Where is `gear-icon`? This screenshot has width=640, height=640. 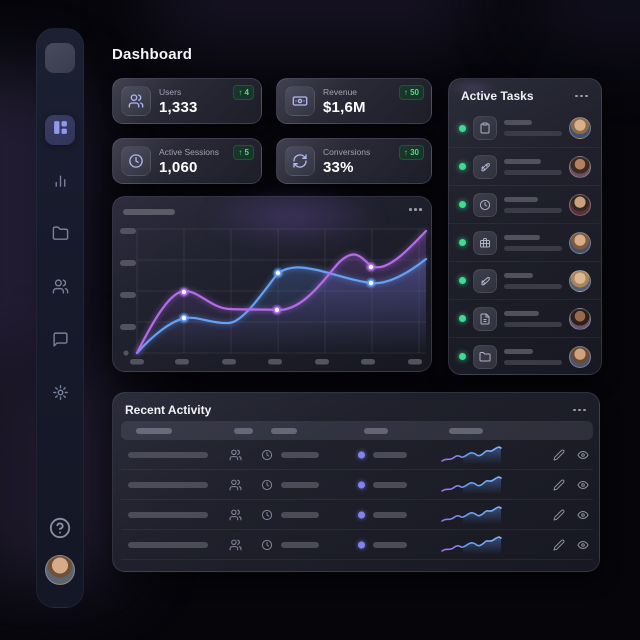
gear-icon is located at coordinates (60, 395).